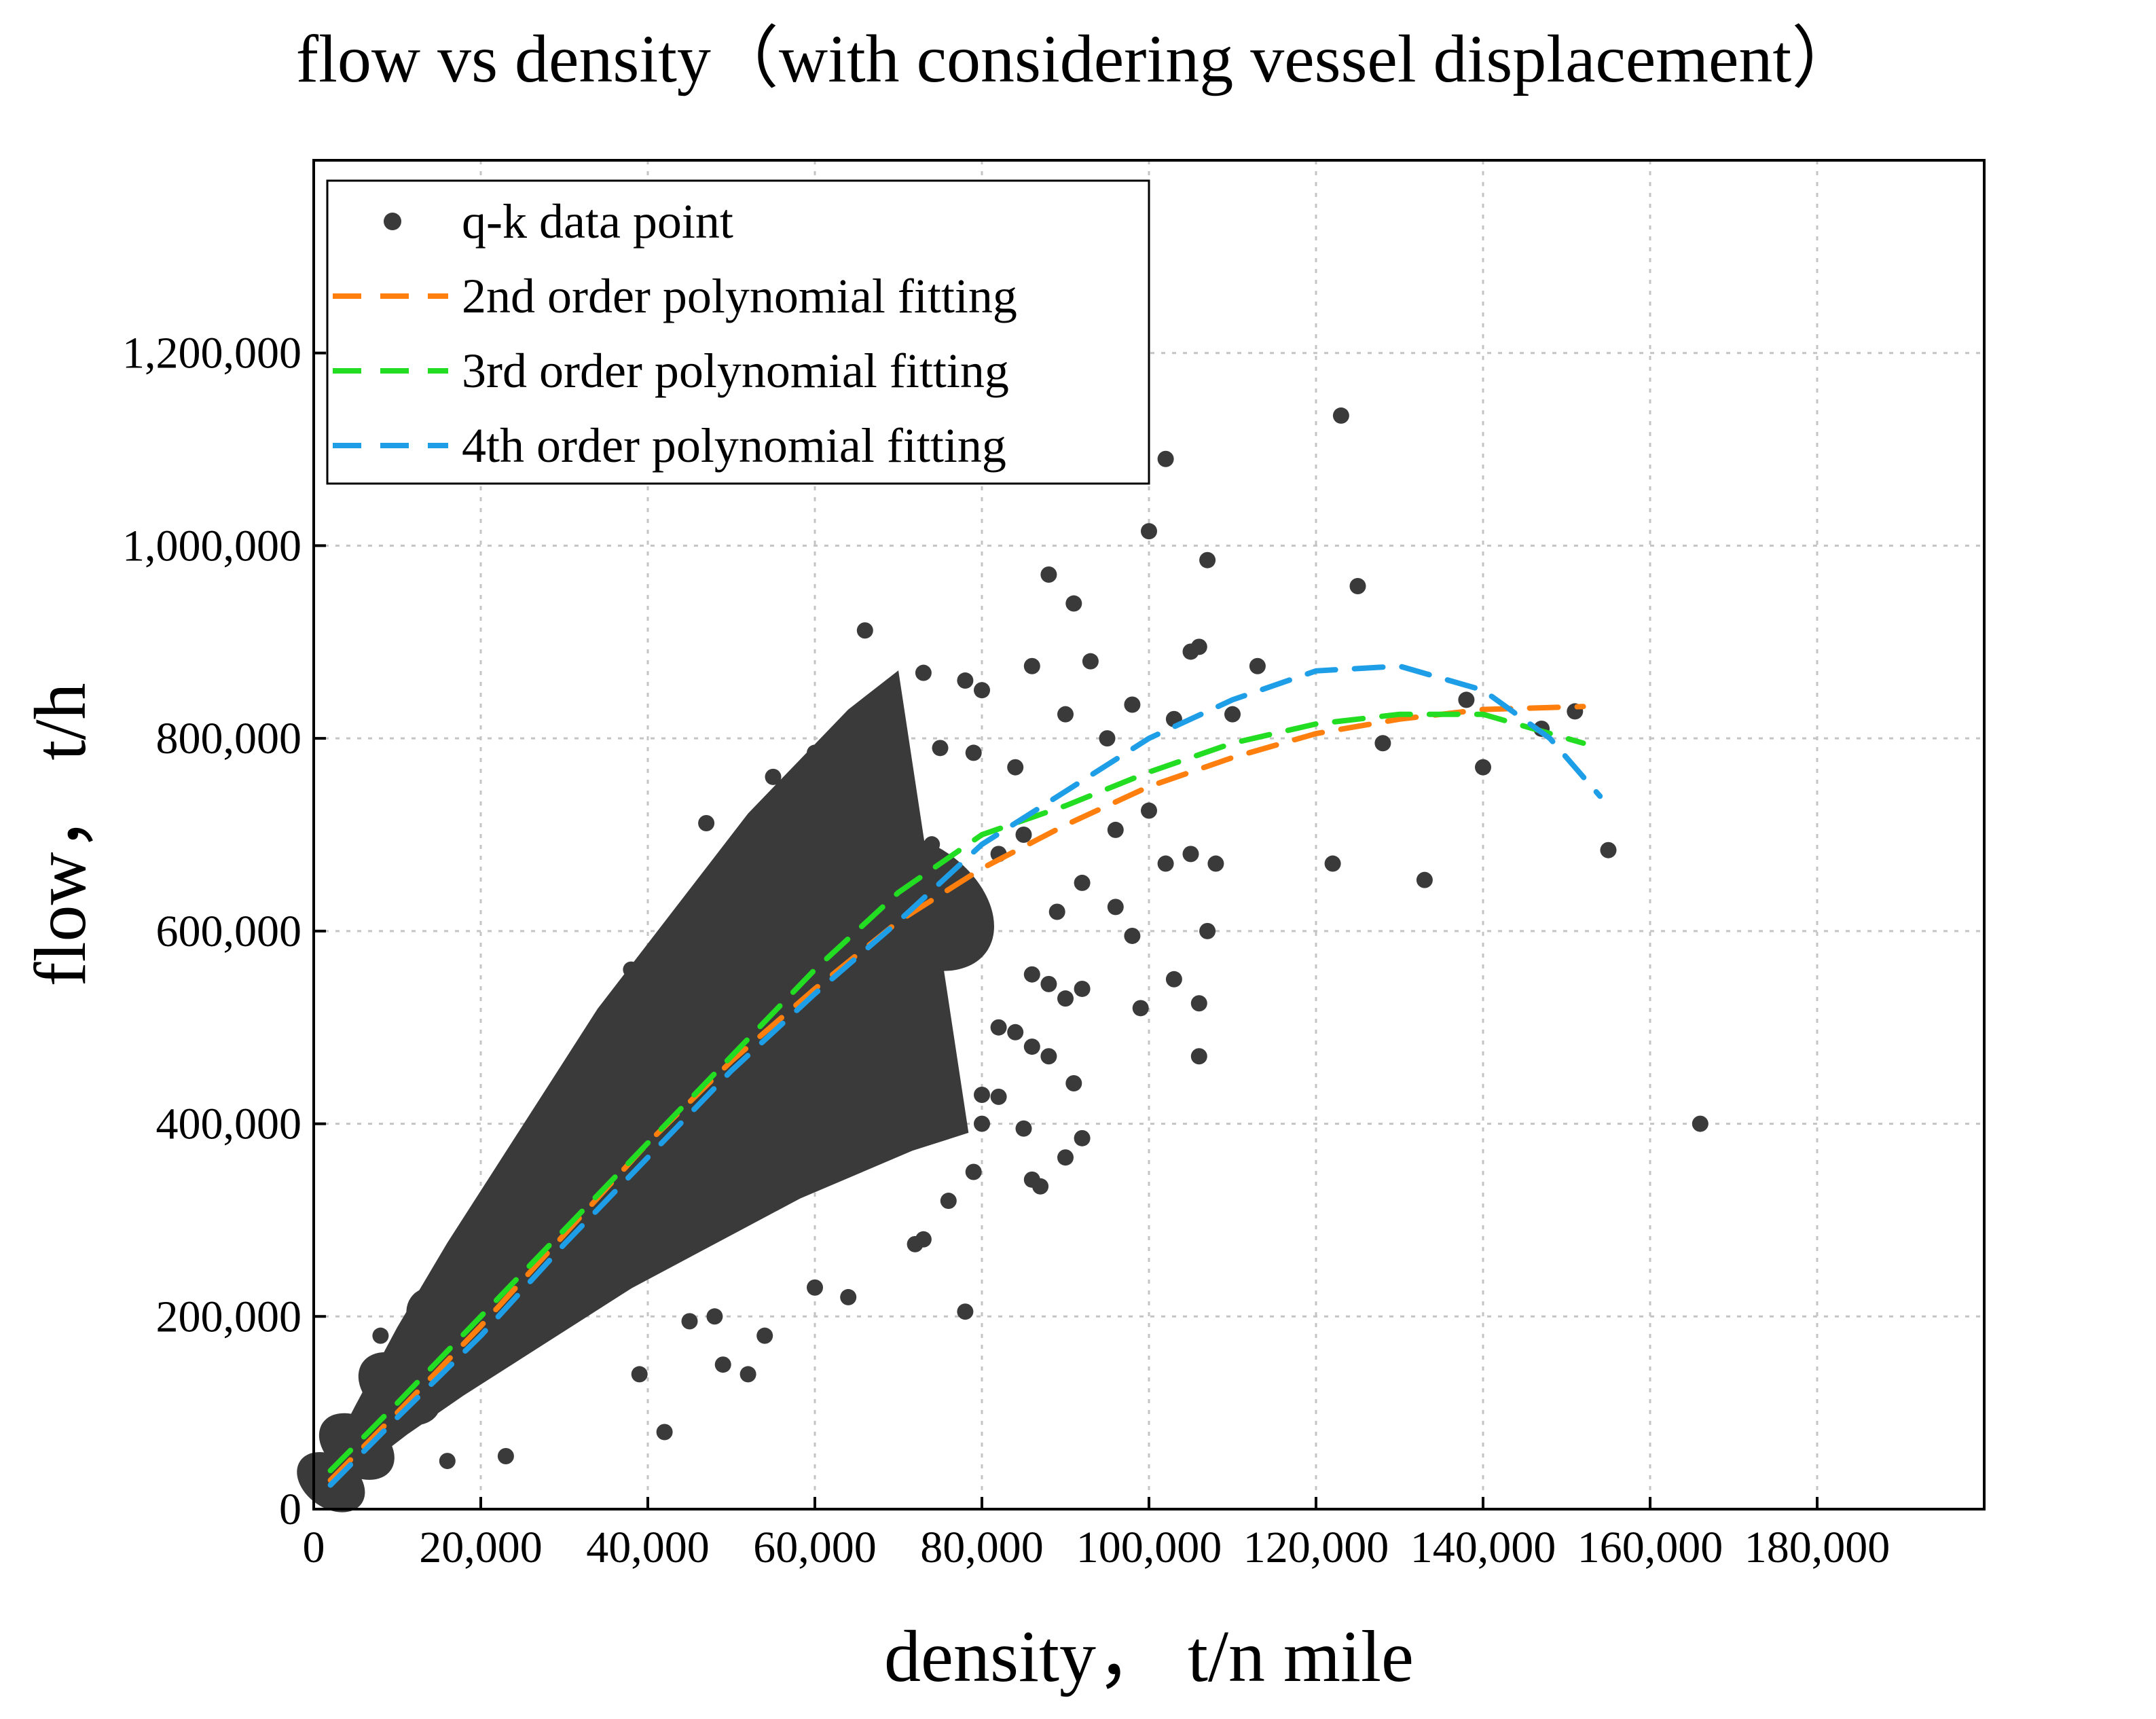 The width and height of the screenshot is (2156, 1719). What do you see at coordinates (982, 1547) in the screenshot?
I see `x-tick-label: 80,000` at bounding box center [982, 1547].